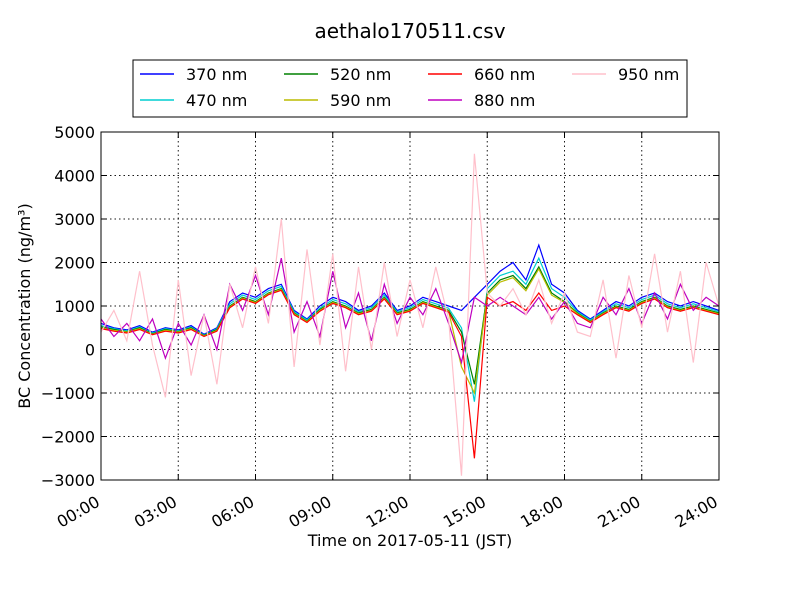 Image resolution: width=800 pixels, height=604 pixels. I want to click on legend-frame, so click(410, 88).